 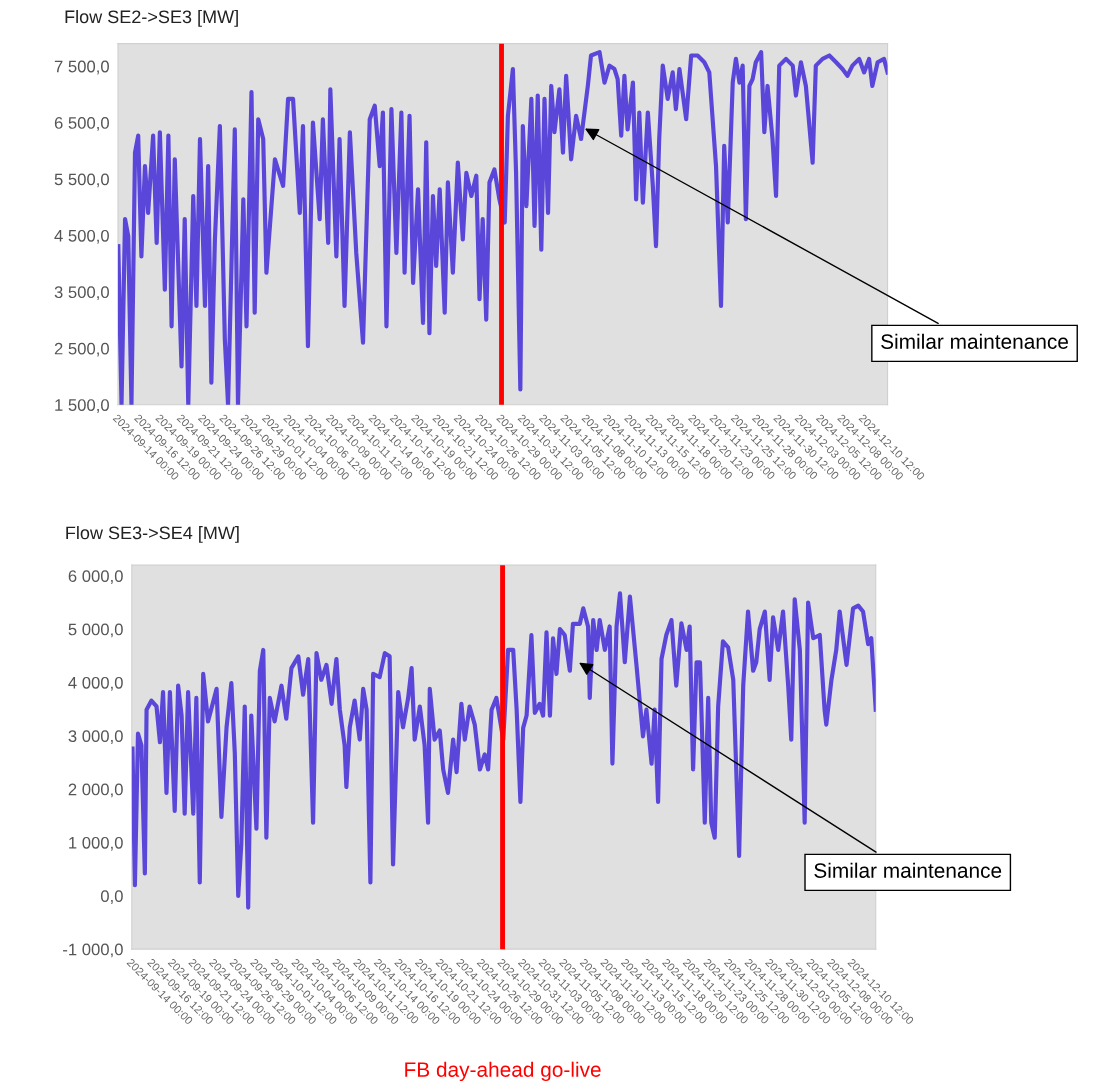 What do you see at coordinates (152, 534) in the screenshot?
I see `chart-title: Flow SE3->SE4 [MW]` at bounding box center [152, 534].